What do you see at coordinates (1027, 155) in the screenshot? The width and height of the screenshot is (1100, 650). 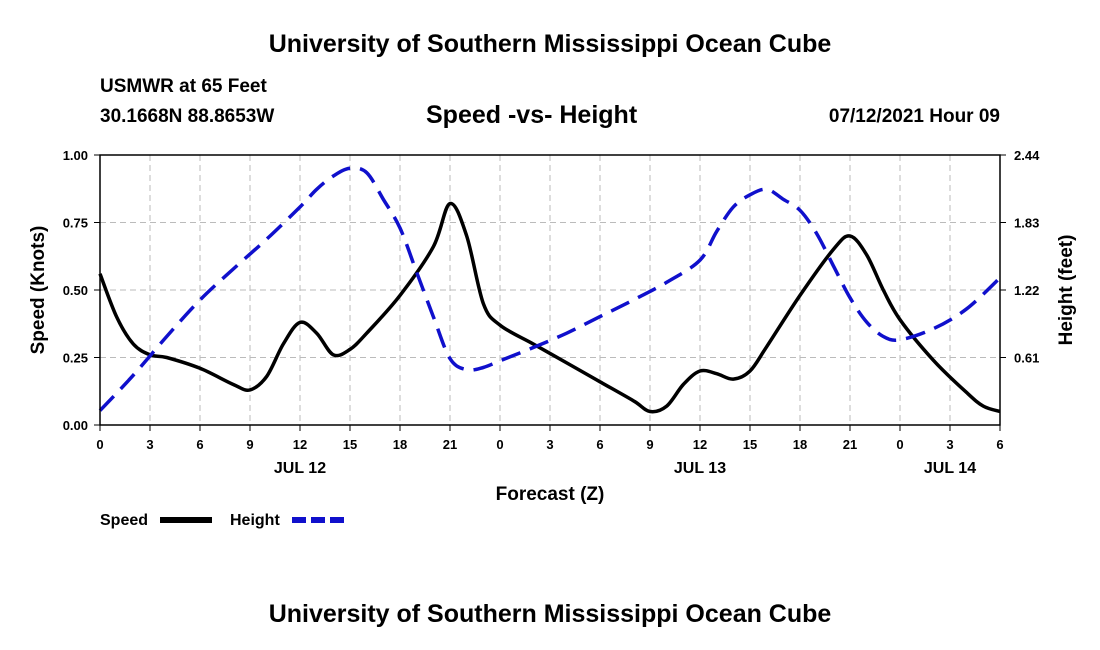 I see `y-right-tick-label: 2.44` at bounding box center [1027, 155].